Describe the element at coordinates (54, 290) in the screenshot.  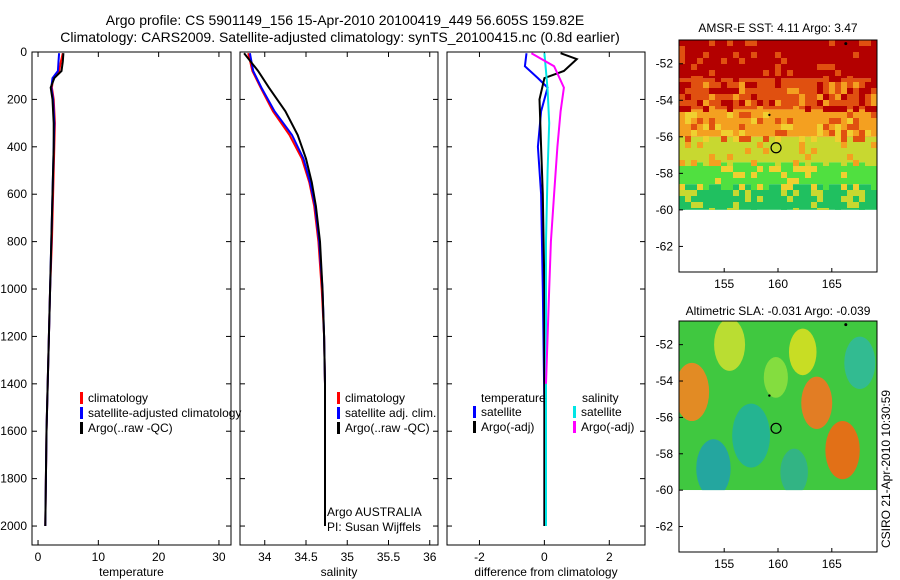
I see `temperature-series-argo` at that location.